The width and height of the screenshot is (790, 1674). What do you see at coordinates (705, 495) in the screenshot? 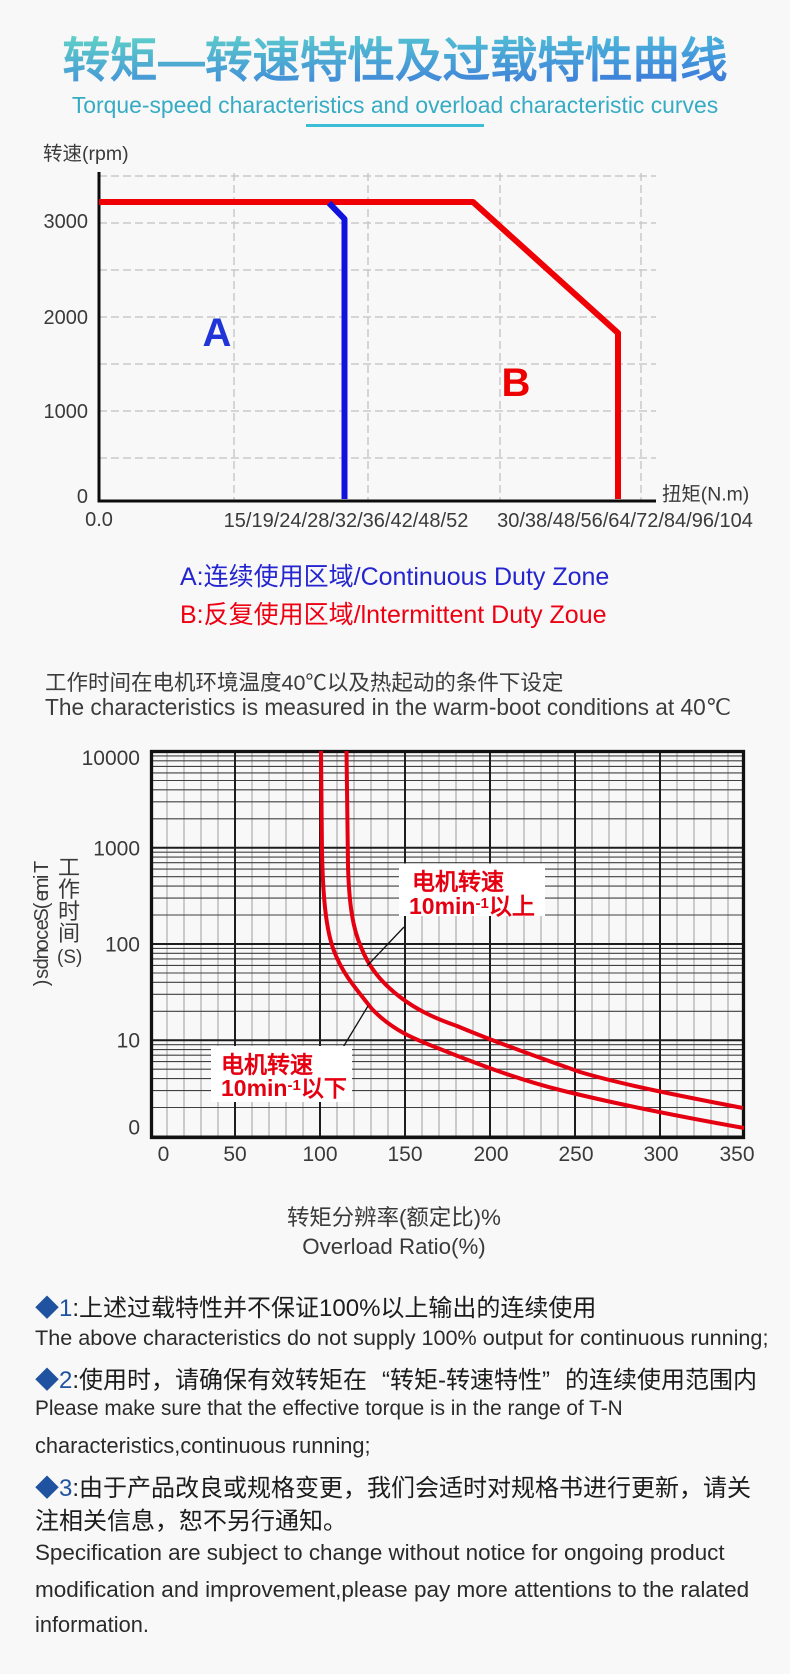
I see `svg-text: 扭矩(N.m)` at bounding box center [705, 495].